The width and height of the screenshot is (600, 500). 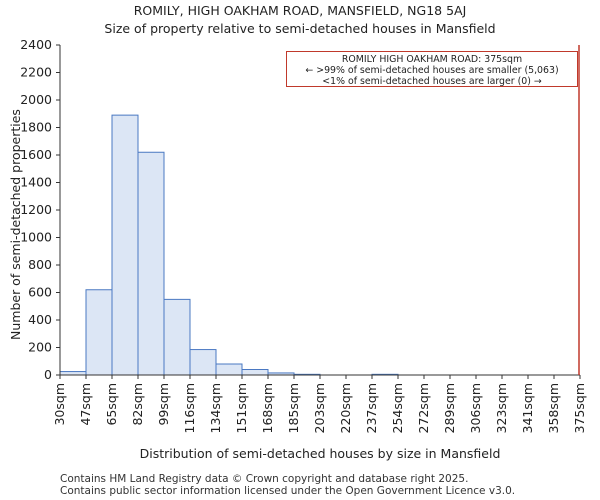 I want to click on y-axis-label: Number of semi-detached properties, so click(x=15, y=224).